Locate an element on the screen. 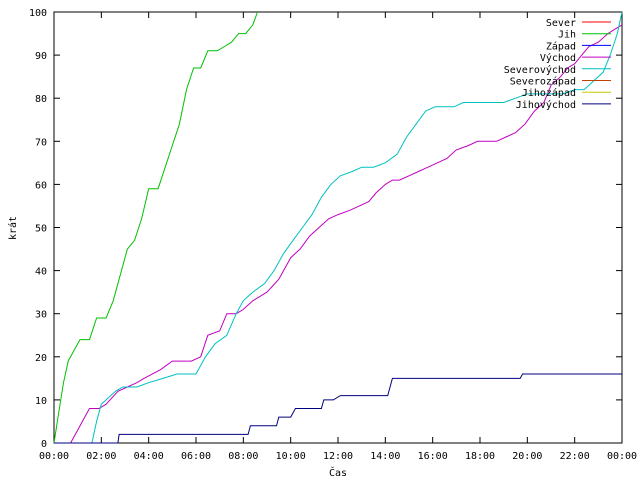  x-axis-title: Čas is located at coordinates (338, 472).